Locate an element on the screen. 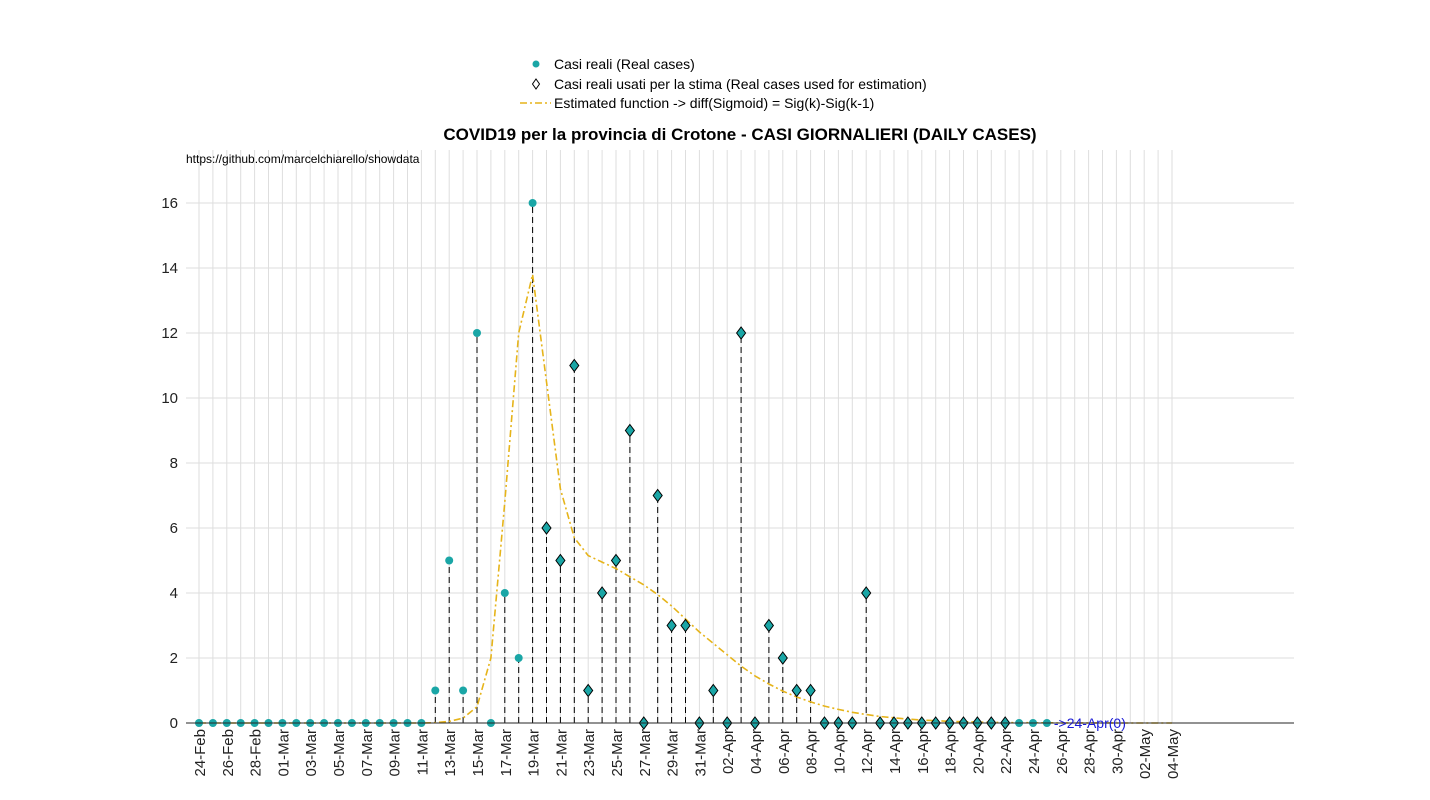 The image size is (1430, 800). x-tick-label: 05-Mar is located at coordinates (339, 753).